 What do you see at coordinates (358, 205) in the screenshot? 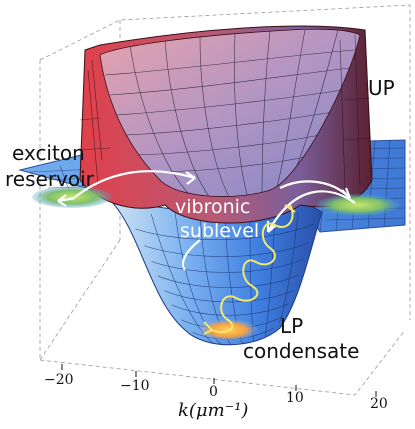
I see `reservoir-glow-right` at bounding box center [358, 205].